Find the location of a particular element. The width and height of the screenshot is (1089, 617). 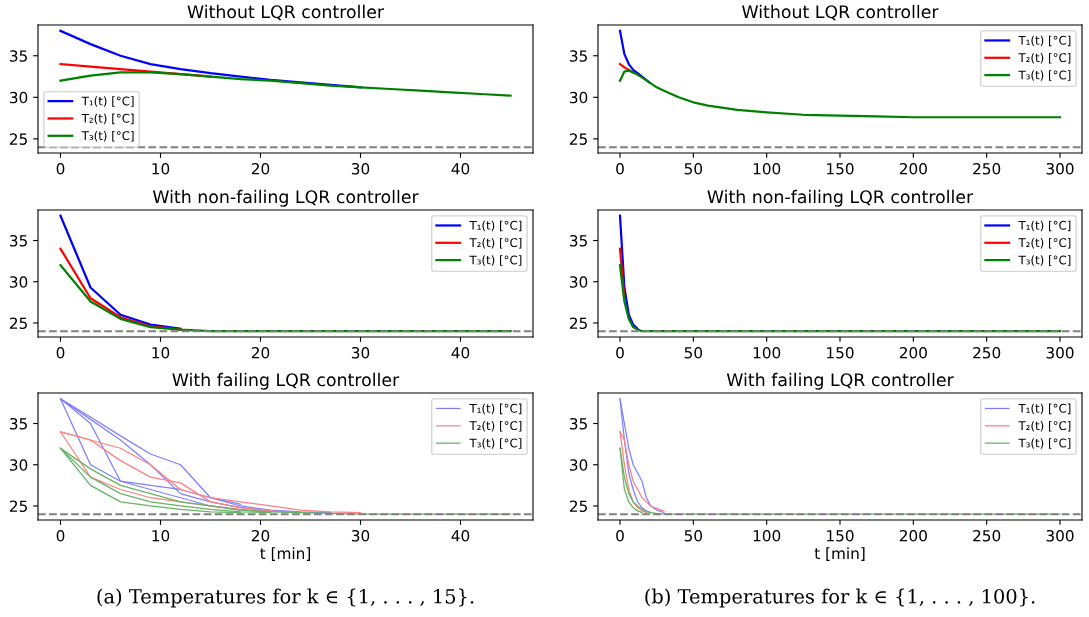

text: (a) Temperatures for k ∈ {1, . . . , 15}. is located at coordinates (285, 598).